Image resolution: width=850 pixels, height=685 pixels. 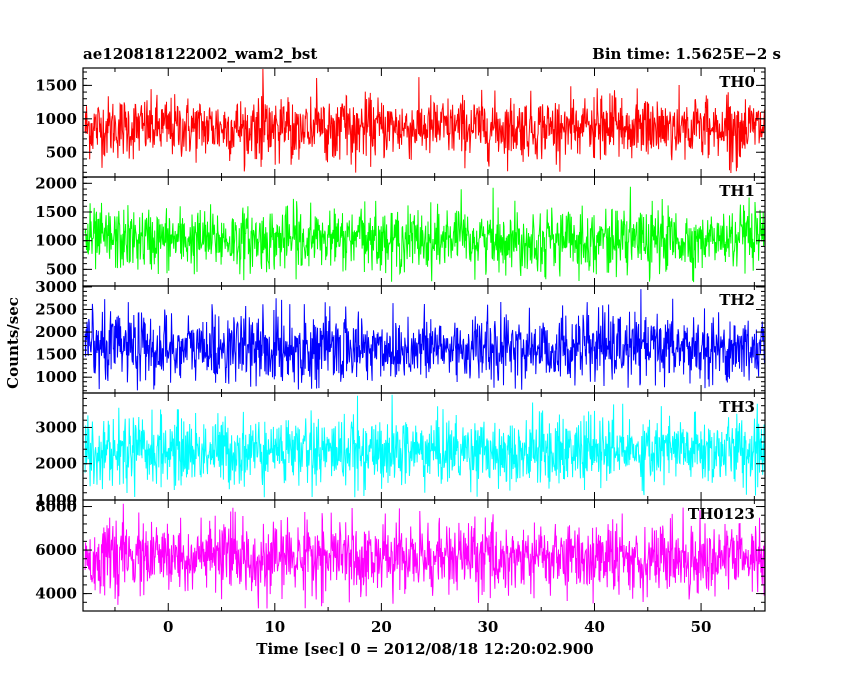 I want to click on x-tick-label: 0, so click(x=168, y=627).